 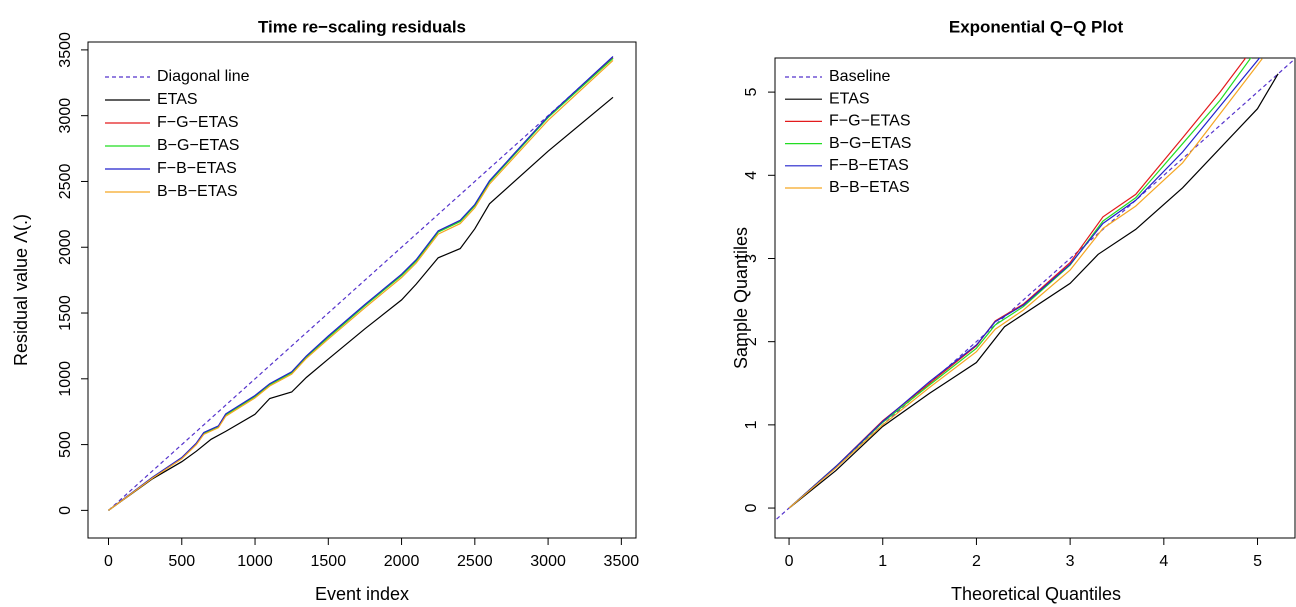 What do you see at coordinates (21, 290) in the screenshot?
I see `y-axis-label: Residual value Λ(.)` at bounding box center [21, 290].